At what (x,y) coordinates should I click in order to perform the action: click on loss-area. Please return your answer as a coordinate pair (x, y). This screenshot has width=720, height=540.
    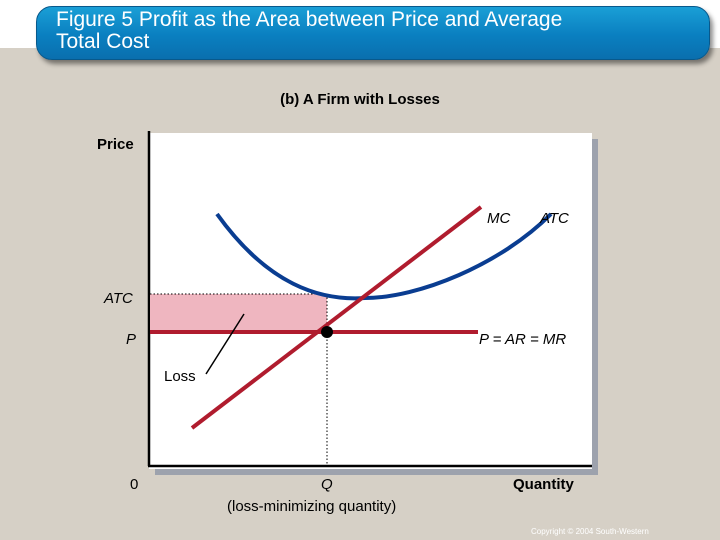
    Looking at the image, I should click on (238, 313).